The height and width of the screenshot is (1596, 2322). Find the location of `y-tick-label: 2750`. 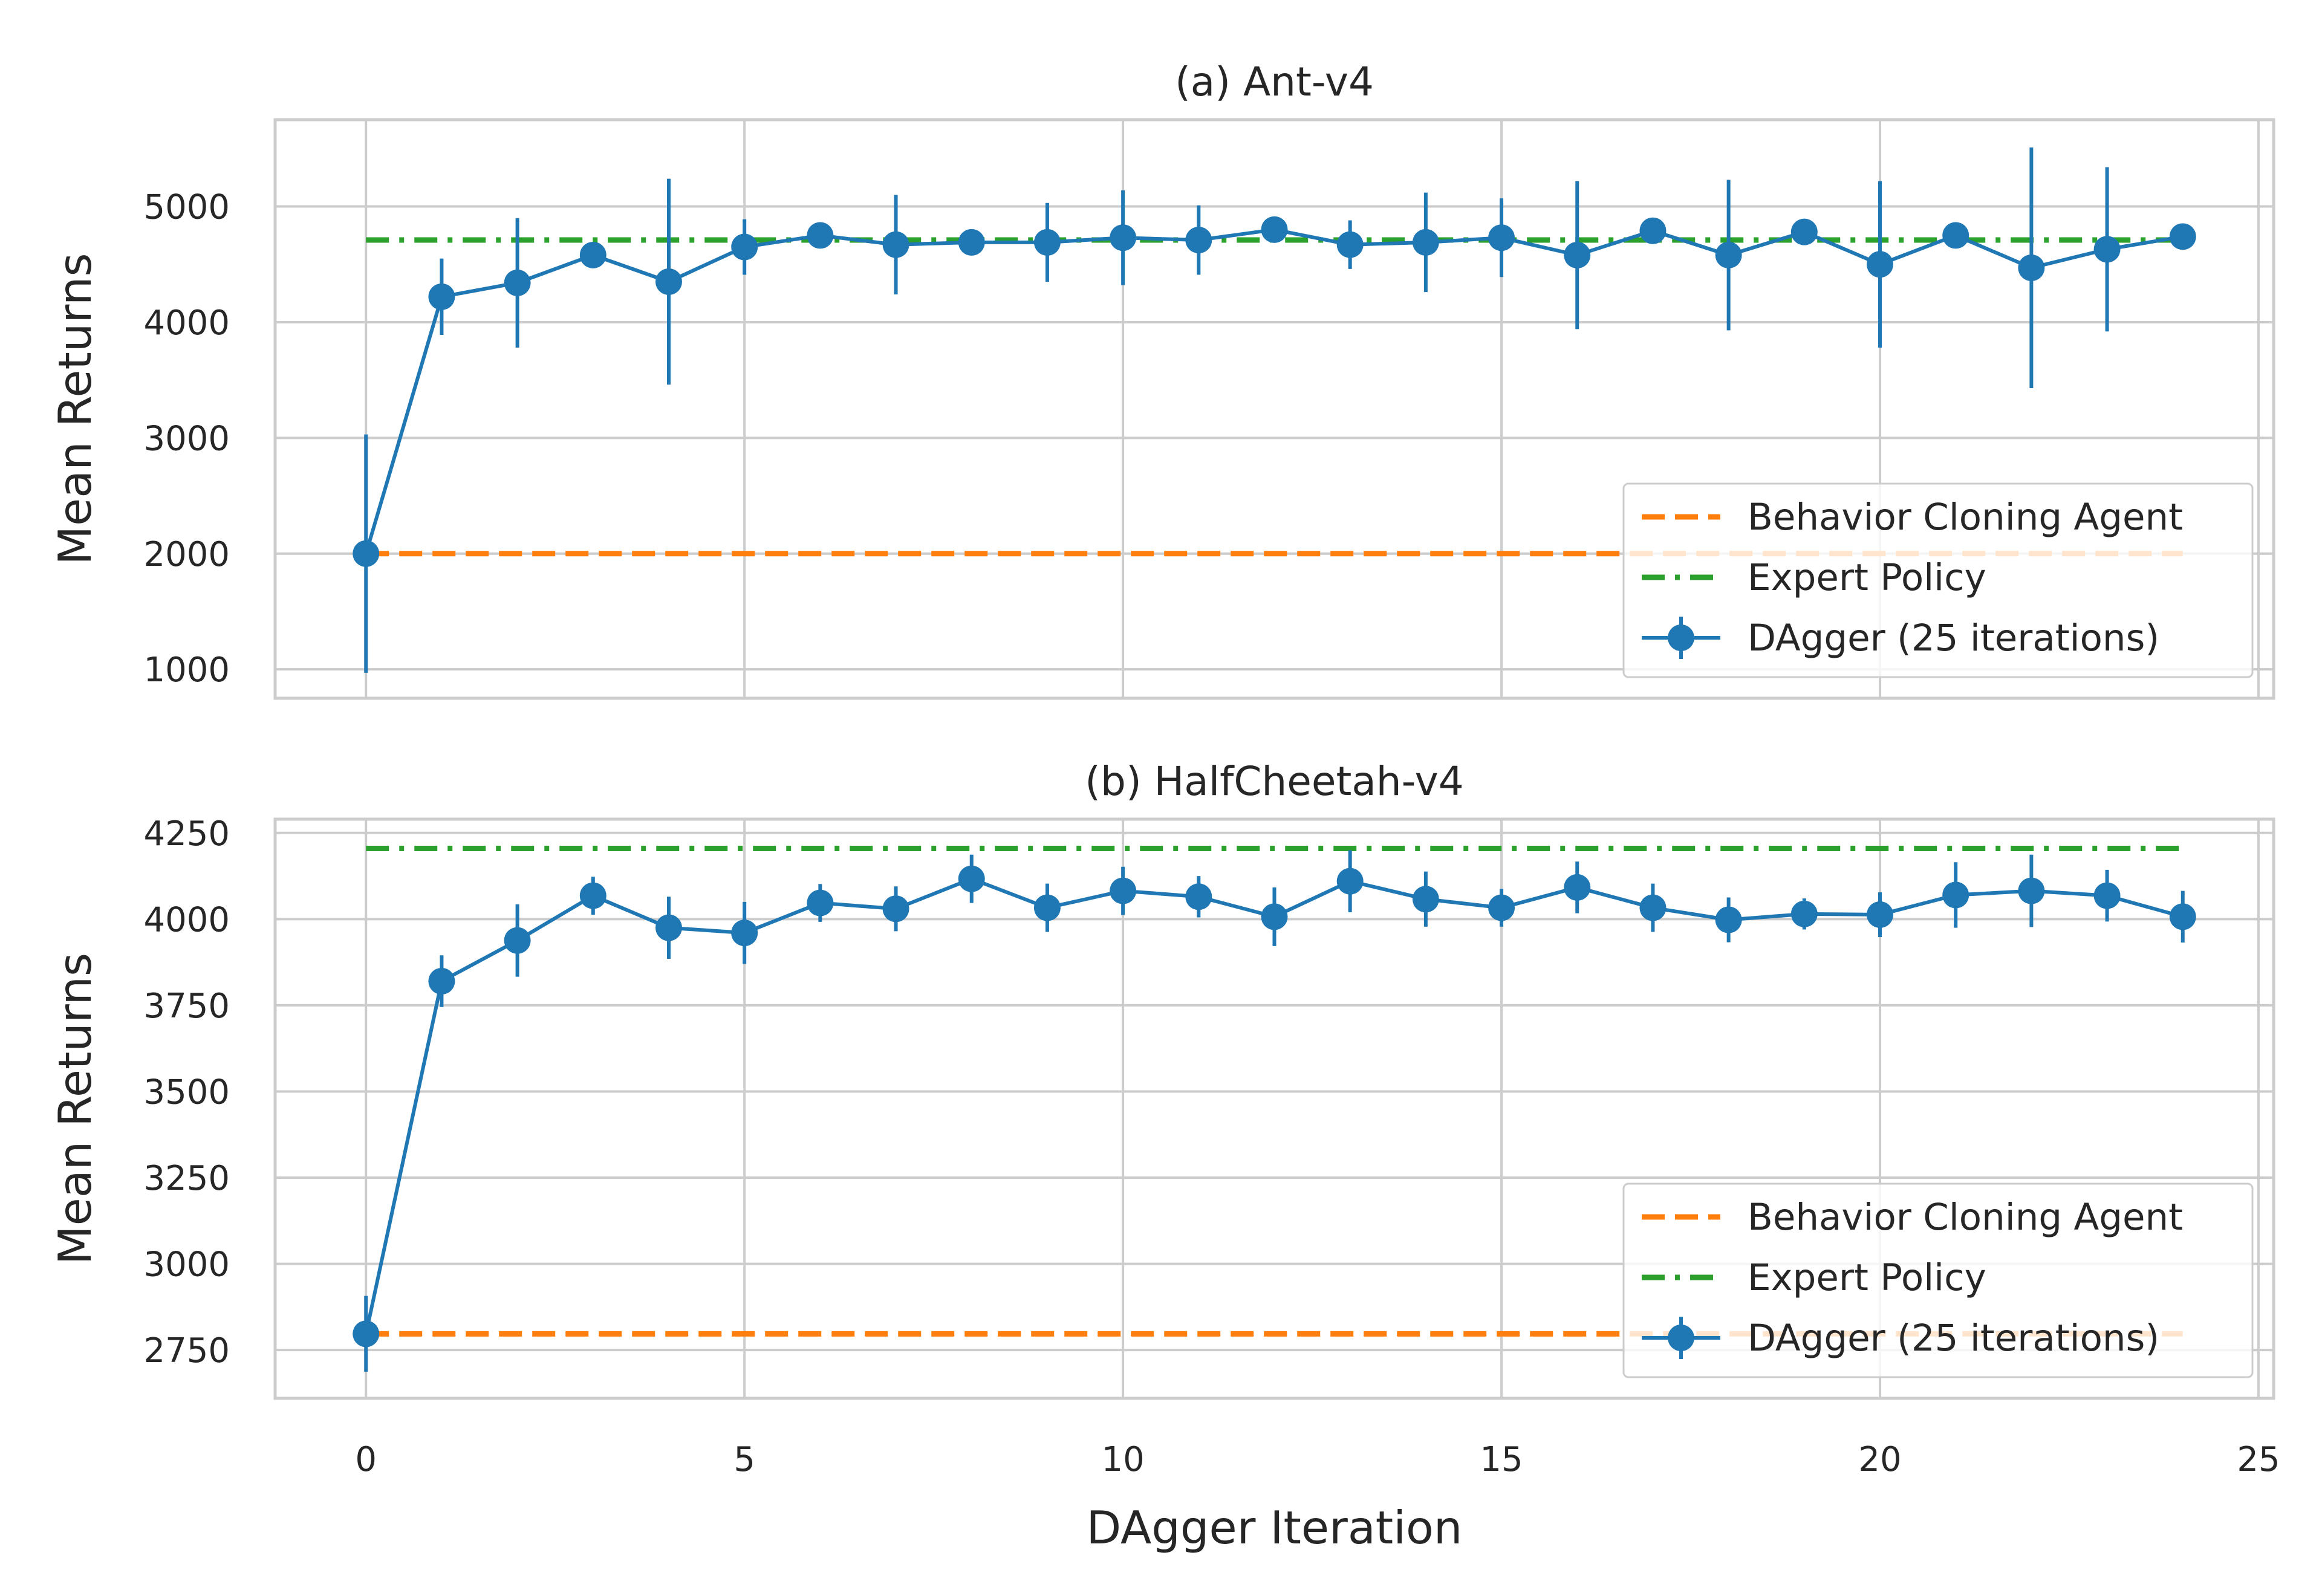

y-tick-label: 2750 is located at coordinates (186, 1351).